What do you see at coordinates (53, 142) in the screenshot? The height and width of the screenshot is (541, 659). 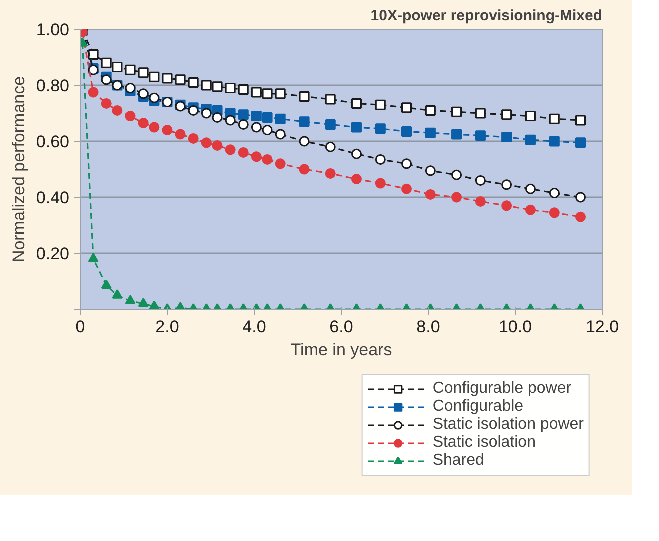 I see `y-tick-label: 0.60` at bounding box center [53, 142].